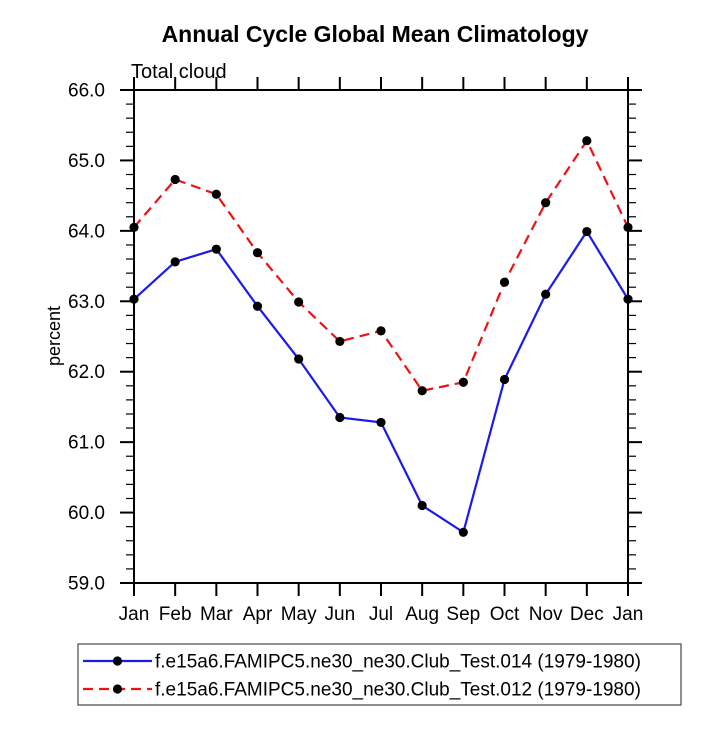 The width and height of the screenshot is (727, 732). I want to click on x-tick-label: May, so click(299, 614).